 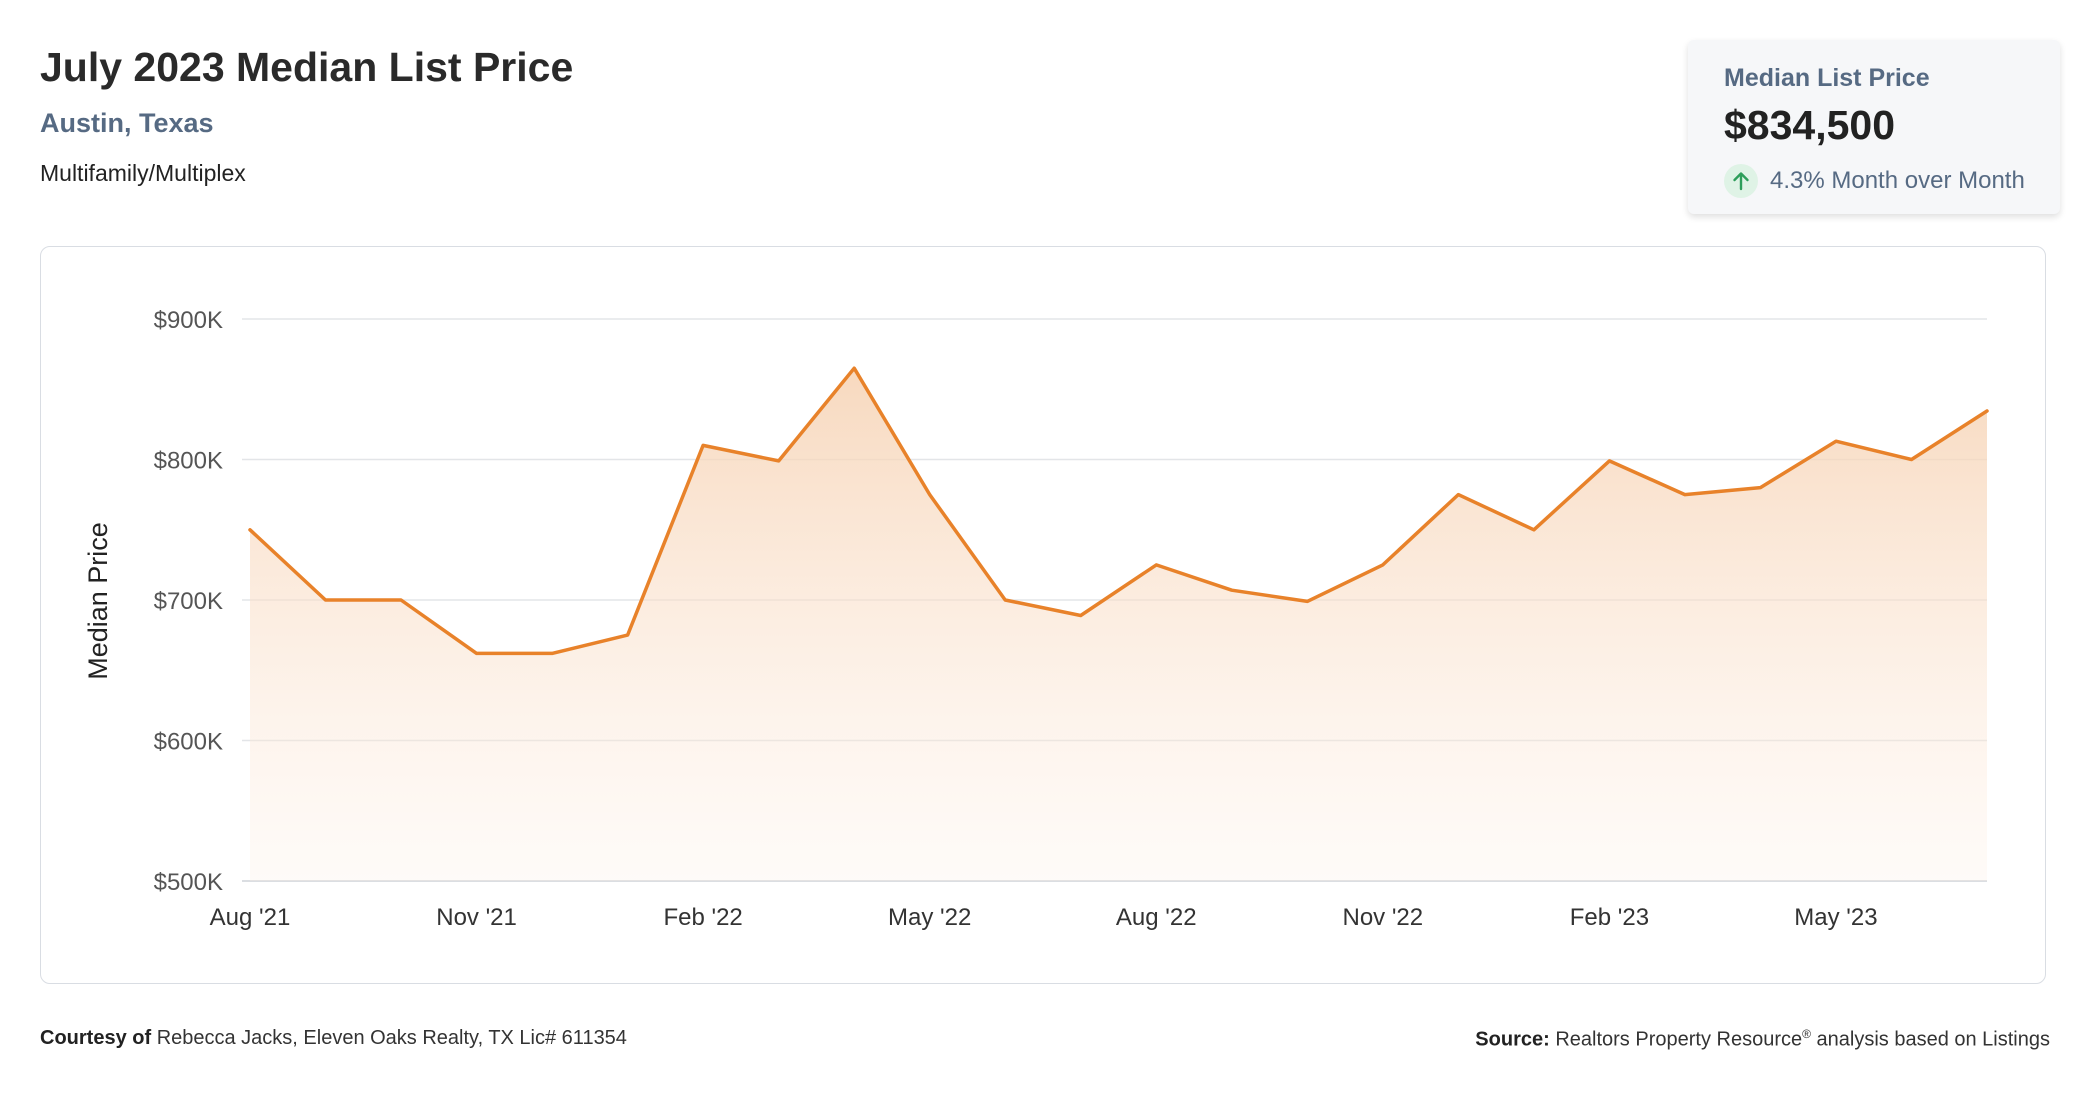 I want to click on stat-change: 4.3% Month over Month, so click(x=1874, y=181).